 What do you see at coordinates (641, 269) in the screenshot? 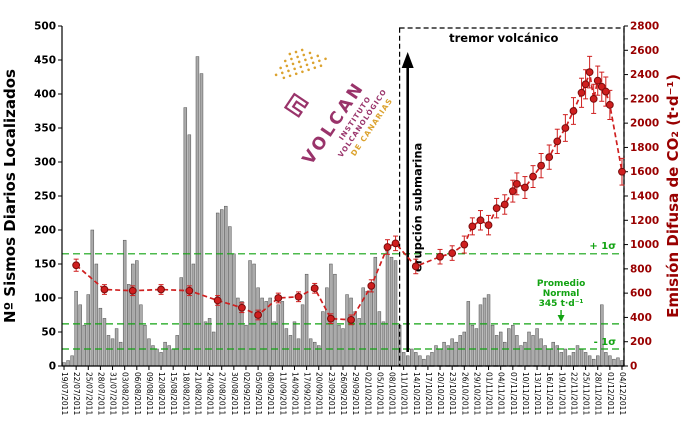
I see `y-right-tick-label: 800` at bounding box center [641, 269].